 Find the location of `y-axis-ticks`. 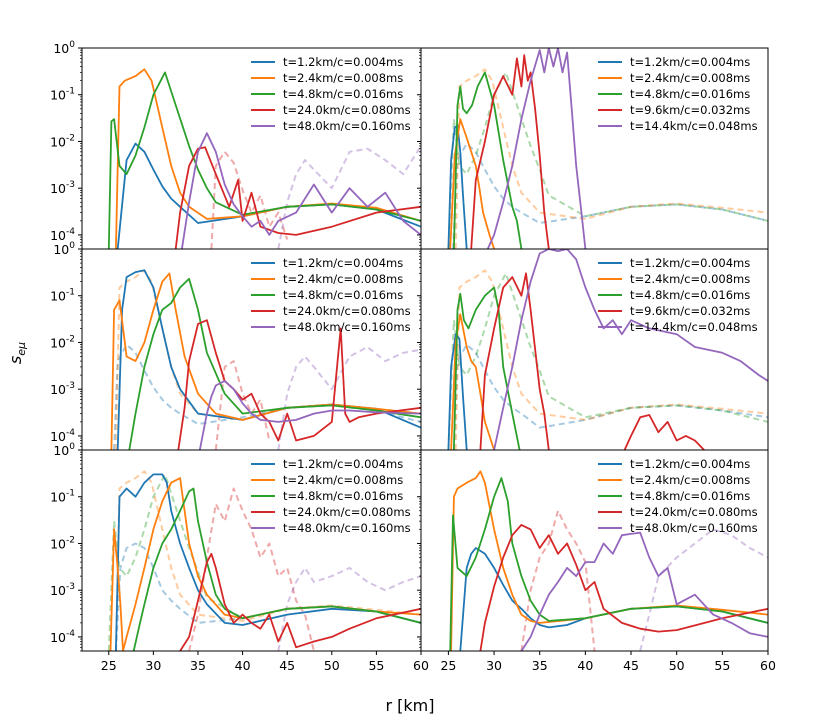

y-axis-ticks is located at coordinates (419, 550).